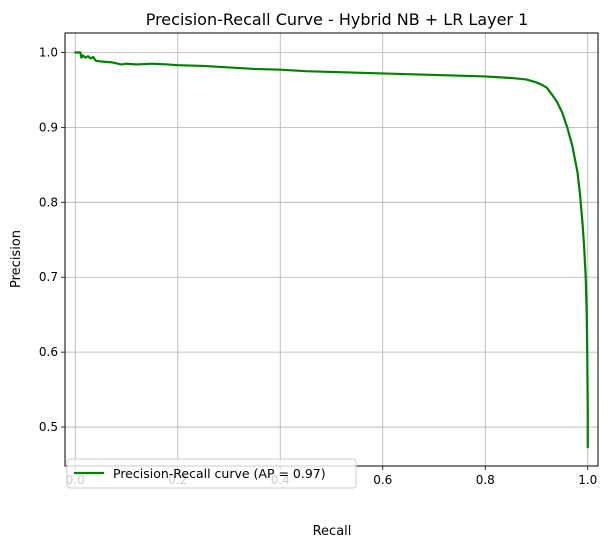 This screenshot has height=547, width=613. What do you see at coordinates (48, 127) in the screenshot?
I see `y-tick-label: 0.9` at bounding box center [48, 127].